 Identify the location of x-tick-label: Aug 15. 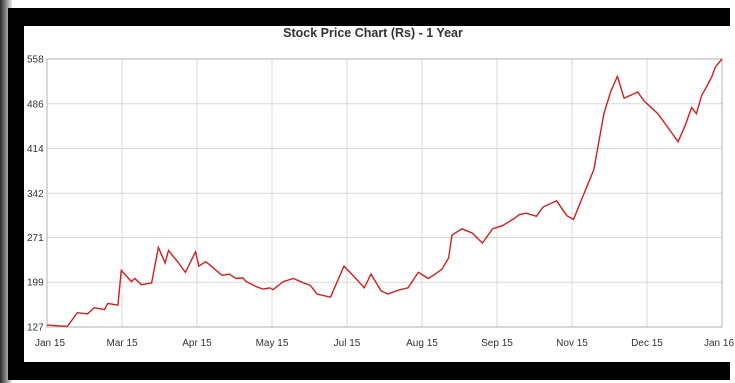
(422, 343).